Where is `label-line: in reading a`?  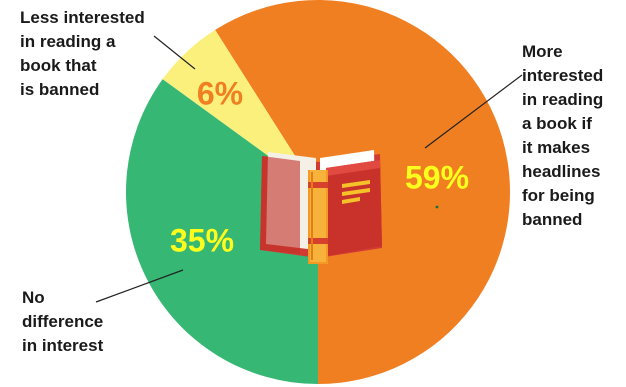 label-line: in reading a is located at coordinates (68, 41).